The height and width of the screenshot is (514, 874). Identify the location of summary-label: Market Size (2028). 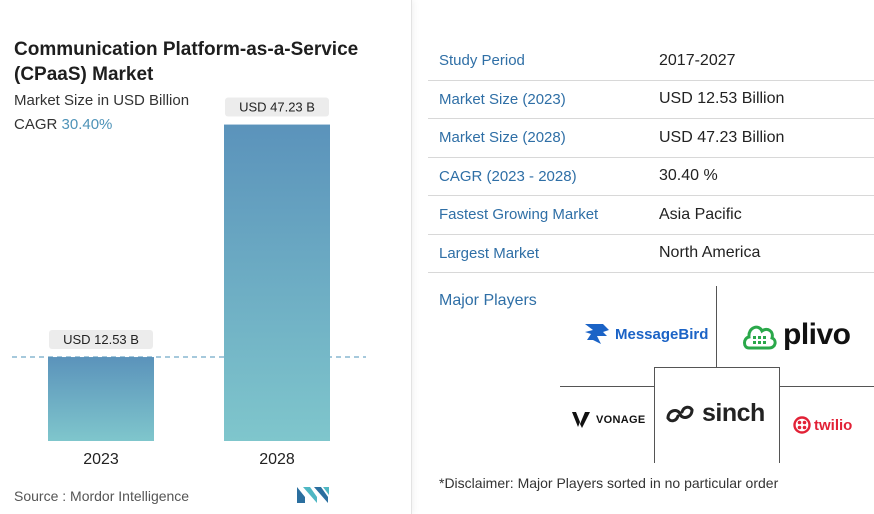
(502, 138).